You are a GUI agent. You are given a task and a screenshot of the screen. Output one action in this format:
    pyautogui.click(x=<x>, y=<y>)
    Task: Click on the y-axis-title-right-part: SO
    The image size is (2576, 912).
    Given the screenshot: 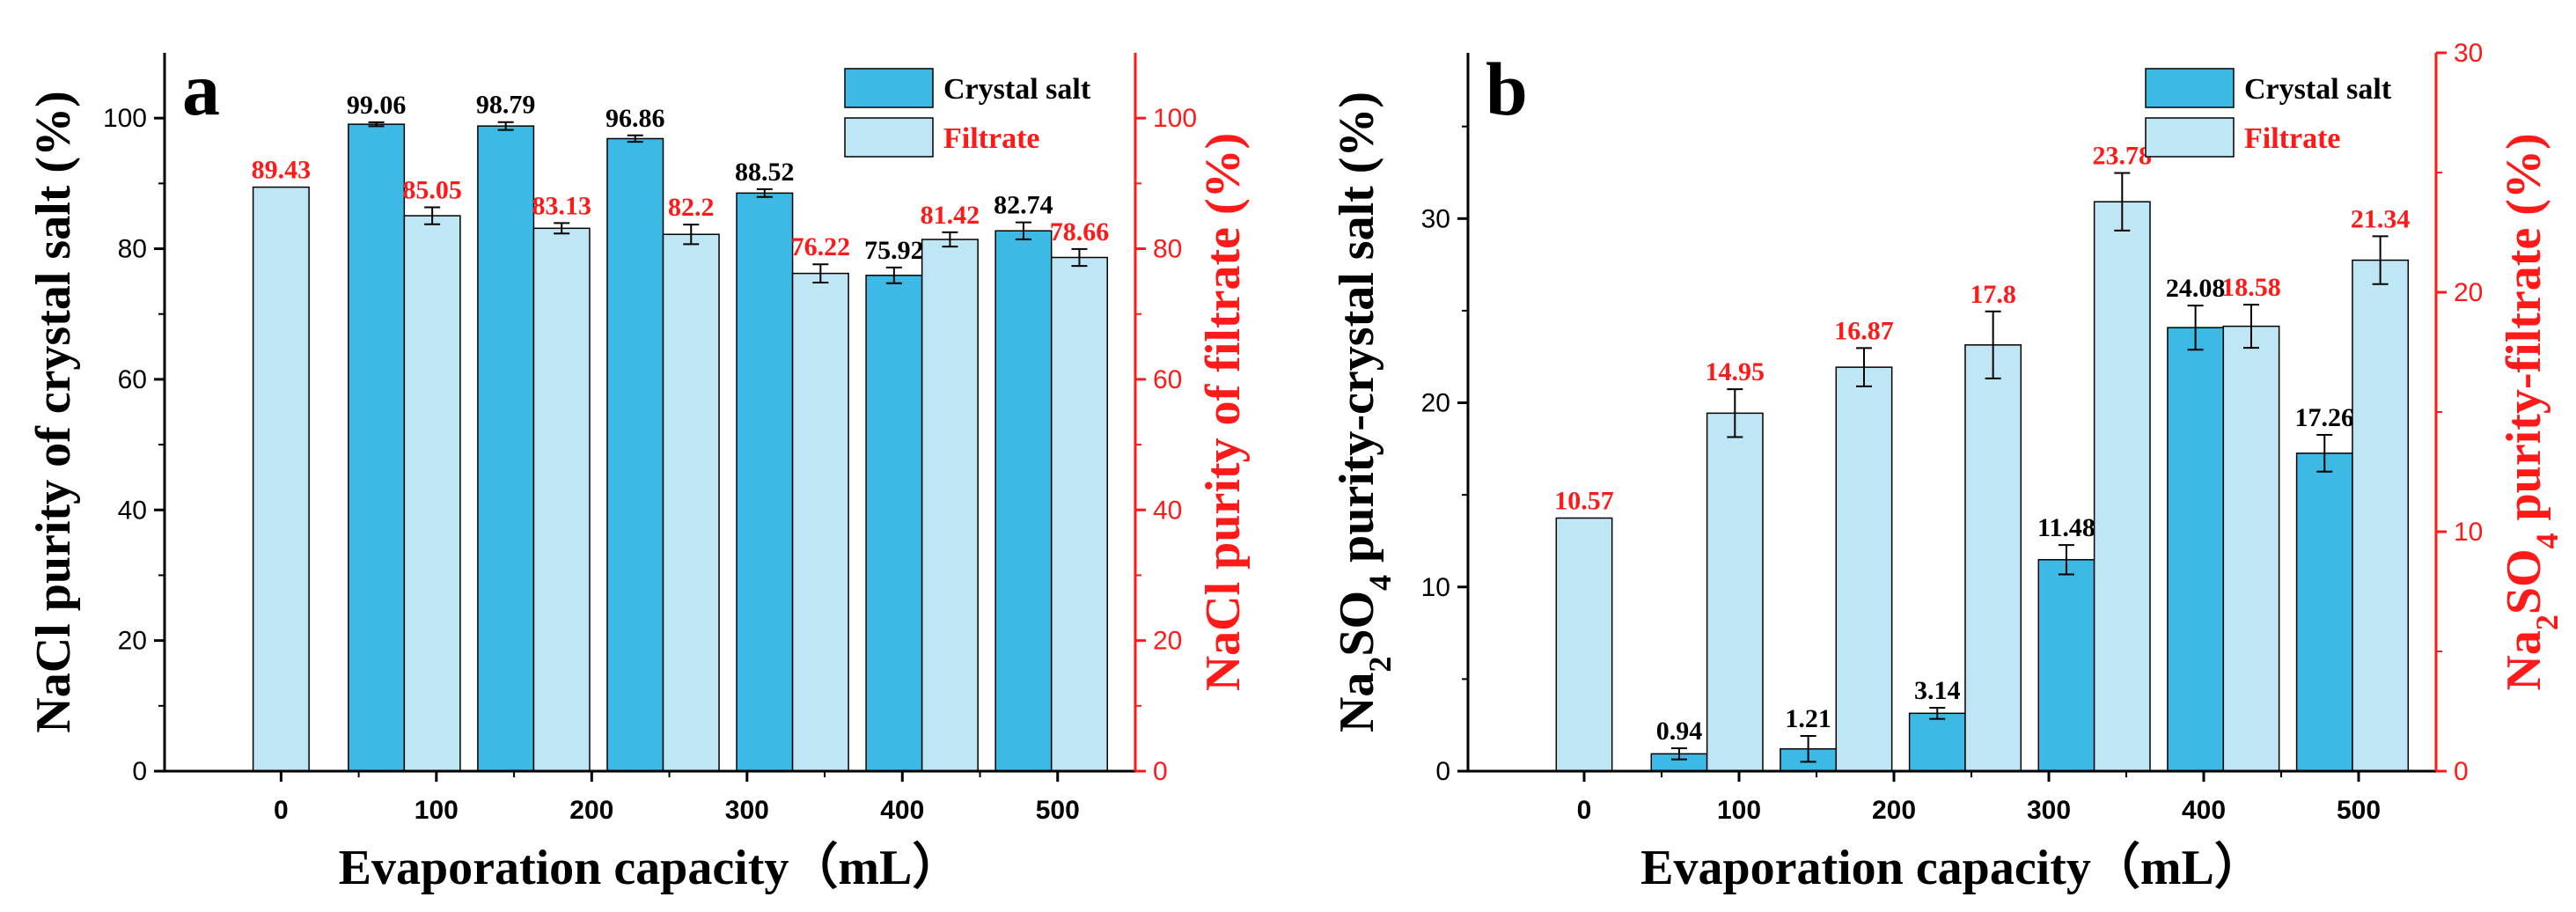 What is the action you would take?
    pyautogui.click(x=2524, y=581)
    